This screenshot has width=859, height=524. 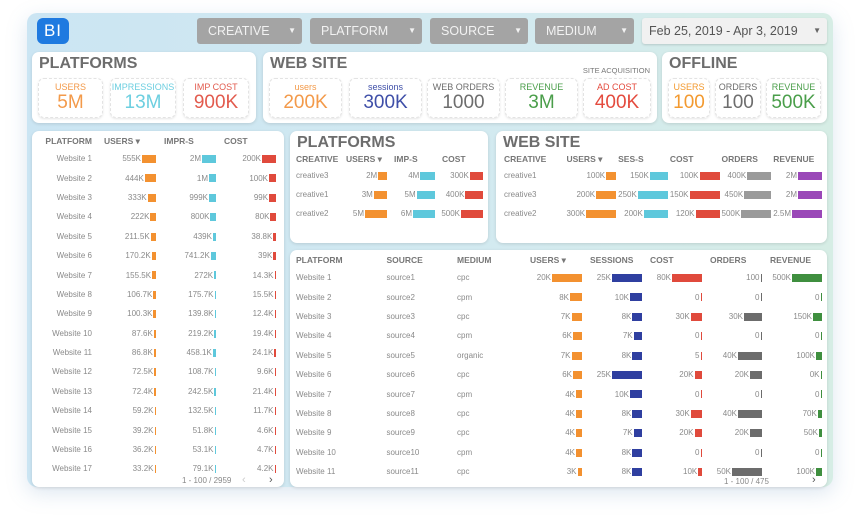 I want to click on prev-page-icon: ‹, so click(x=244, y=480).